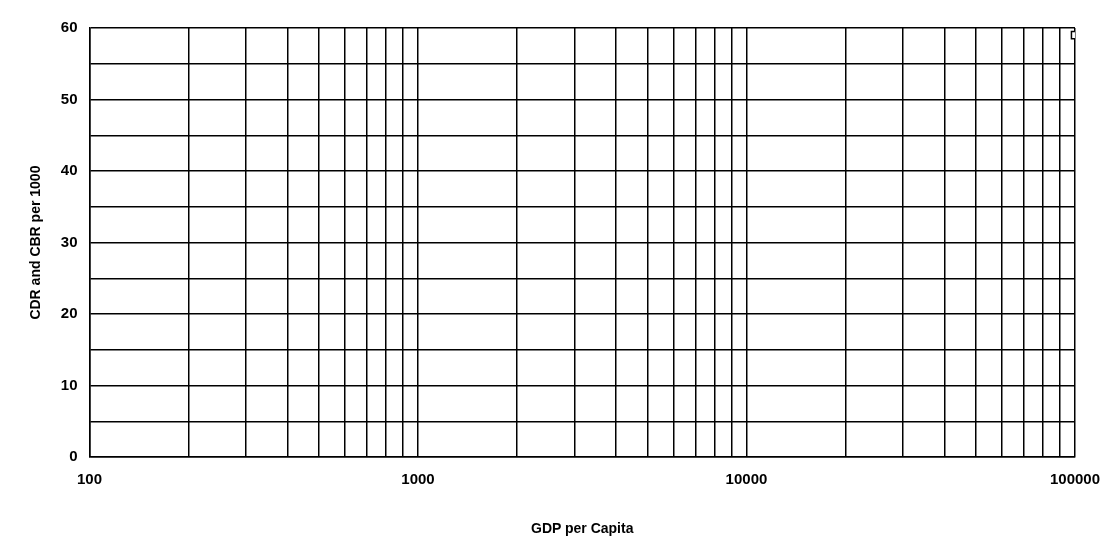  I want to click on y-tick-label: 10, so click(69, 384).